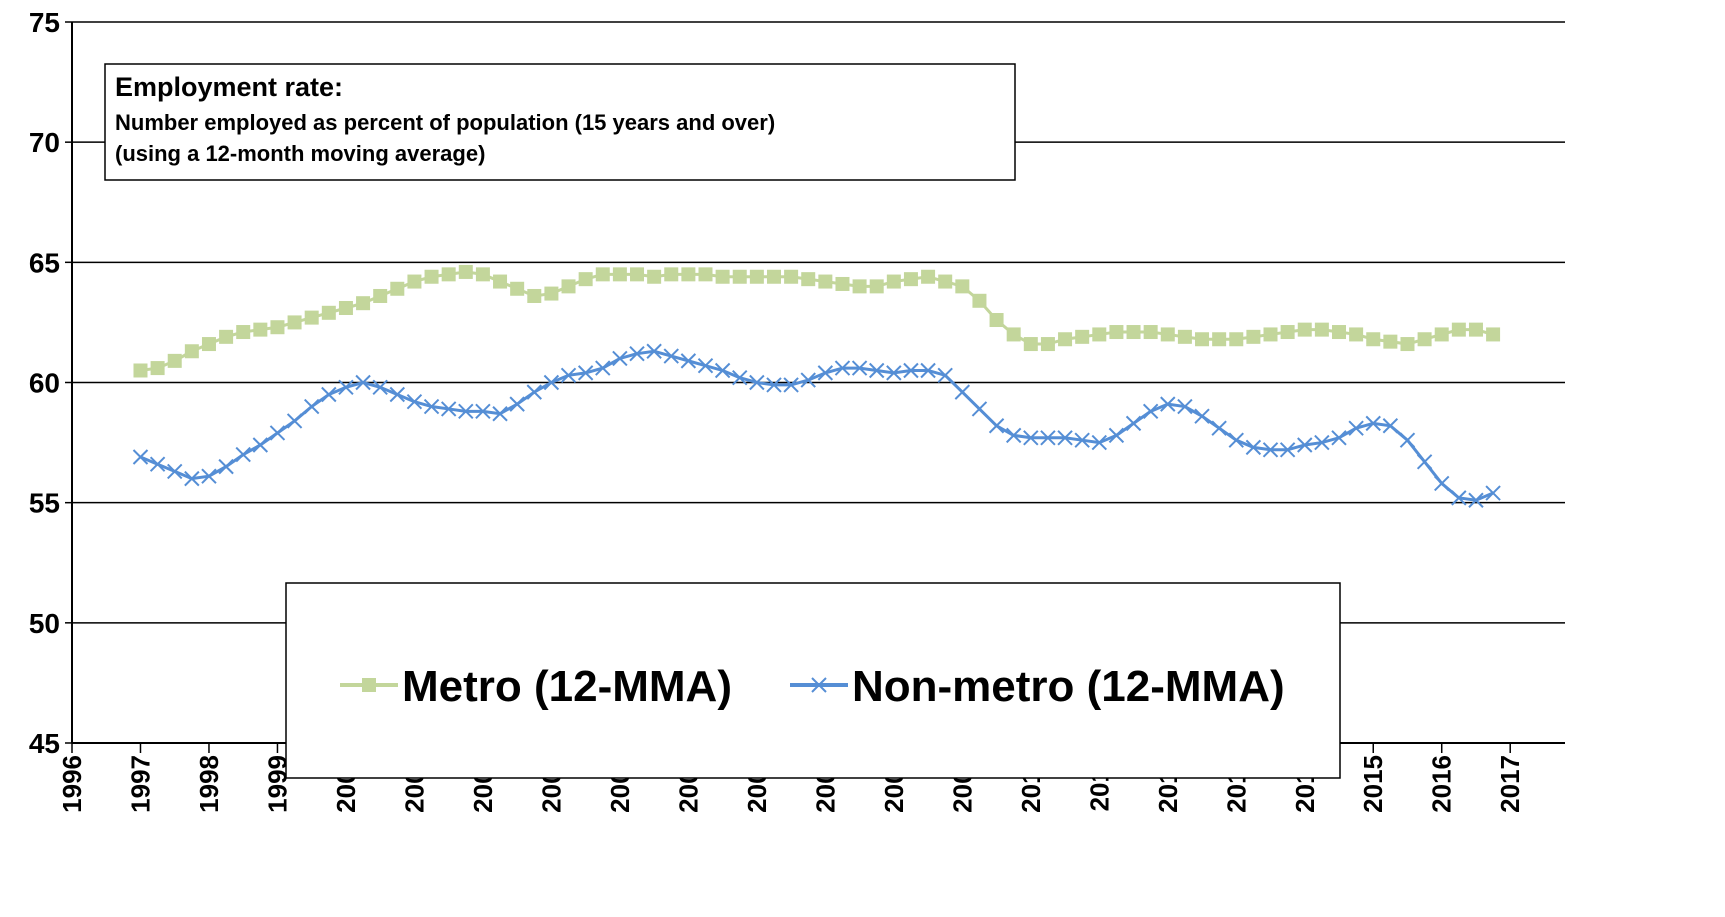 This screenshot has height=917, width=1725. I want to click on y-tick-label: 65, so click(44, 262).